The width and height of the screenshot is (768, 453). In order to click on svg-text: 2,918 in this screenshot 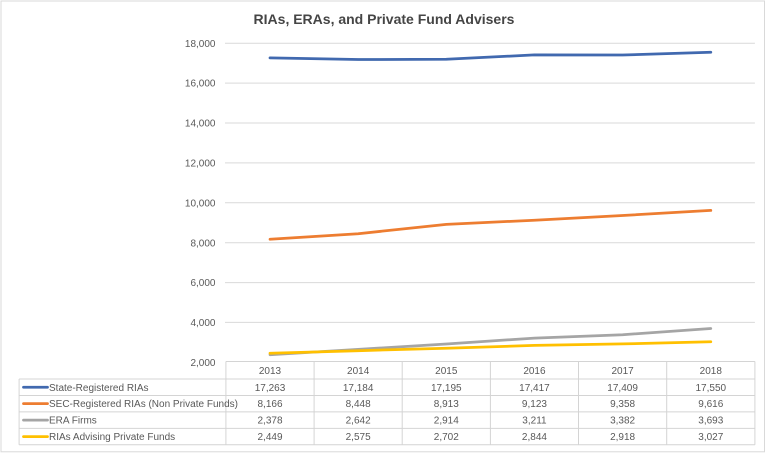, I will do `click(622, 437)`.